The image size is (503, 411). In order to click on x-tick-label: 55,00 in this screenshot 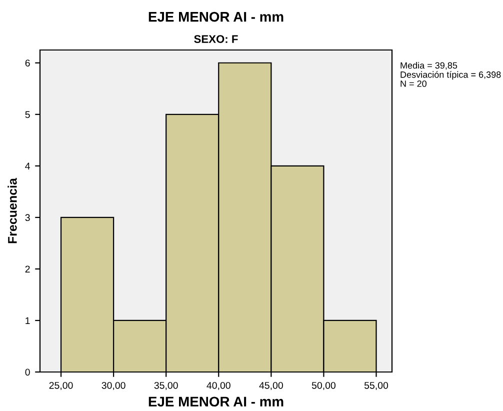, I will do `click(376, 386)`.